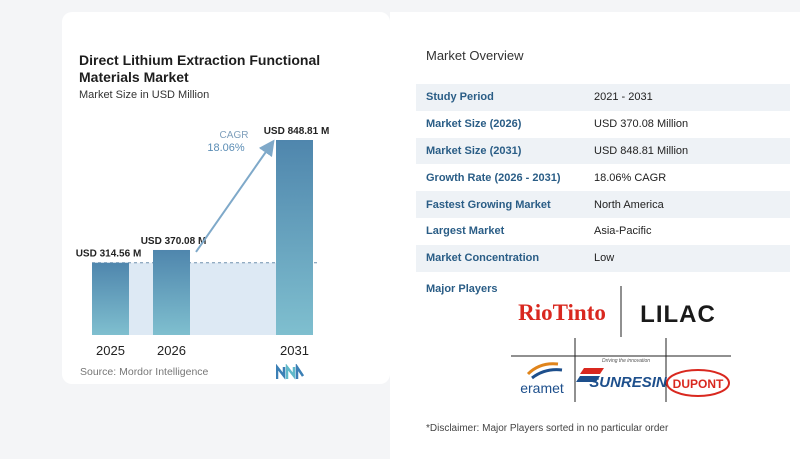 Image resolution: width=800 pixels, height=459 pixels. I want to click on table-row: Market Concentration Low, so click(603, 258).